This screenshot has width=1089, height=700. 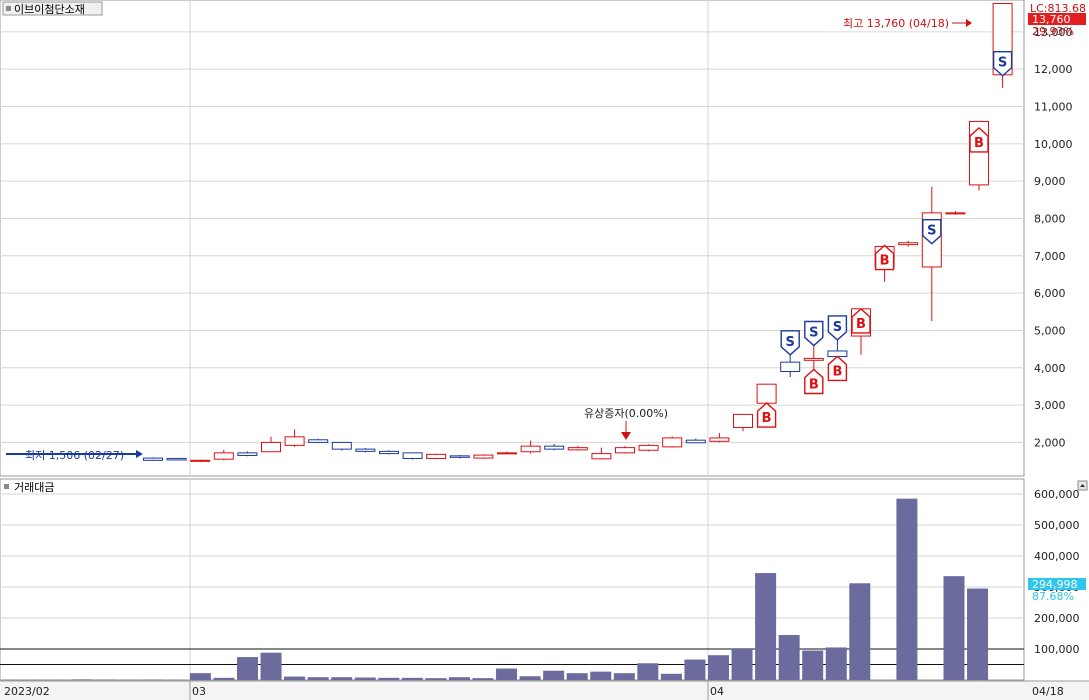 I want to click on x-axis: 2023/02 03 04 04/18, so click(x=534, y=690).